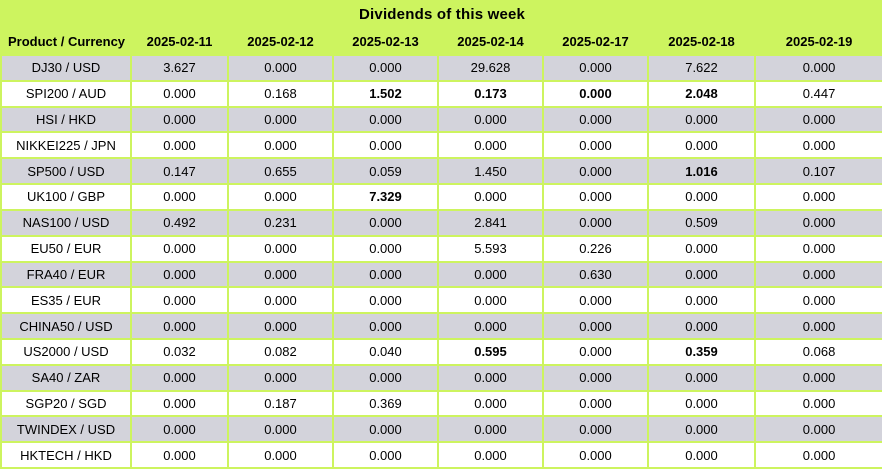 The width and height of the screenshot is (882, 469). What do you see at coordinates (490, 93) in the screenshot?
I see `value-cell: 0.173` at bounding box center [490, 93].